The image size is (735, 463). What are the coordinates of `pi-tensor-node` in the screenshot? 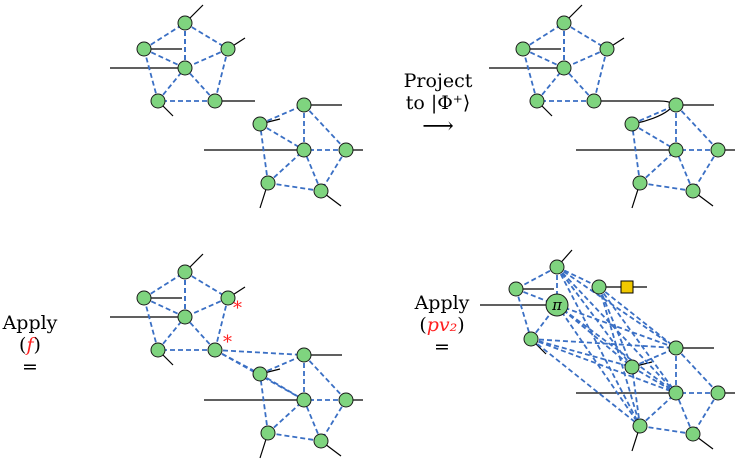 It's located at (557, 305).